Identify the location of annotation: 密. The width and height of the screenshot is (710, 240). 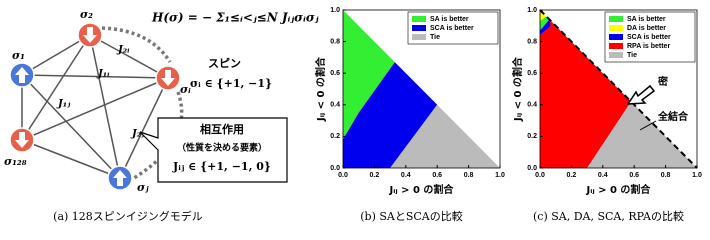
(663, 81).